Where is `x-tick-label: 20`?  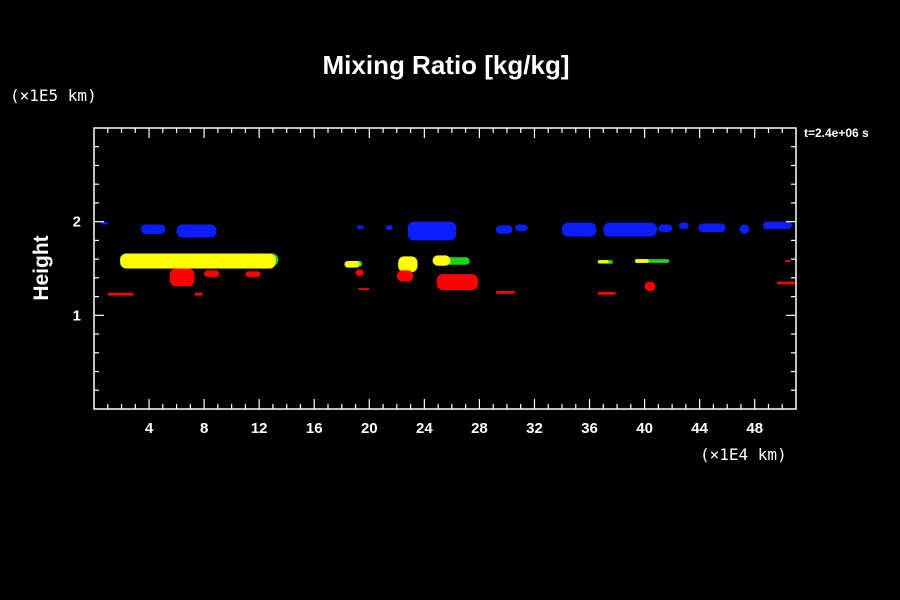 x-tick-label: 20 is located at coordinates (369, 428).